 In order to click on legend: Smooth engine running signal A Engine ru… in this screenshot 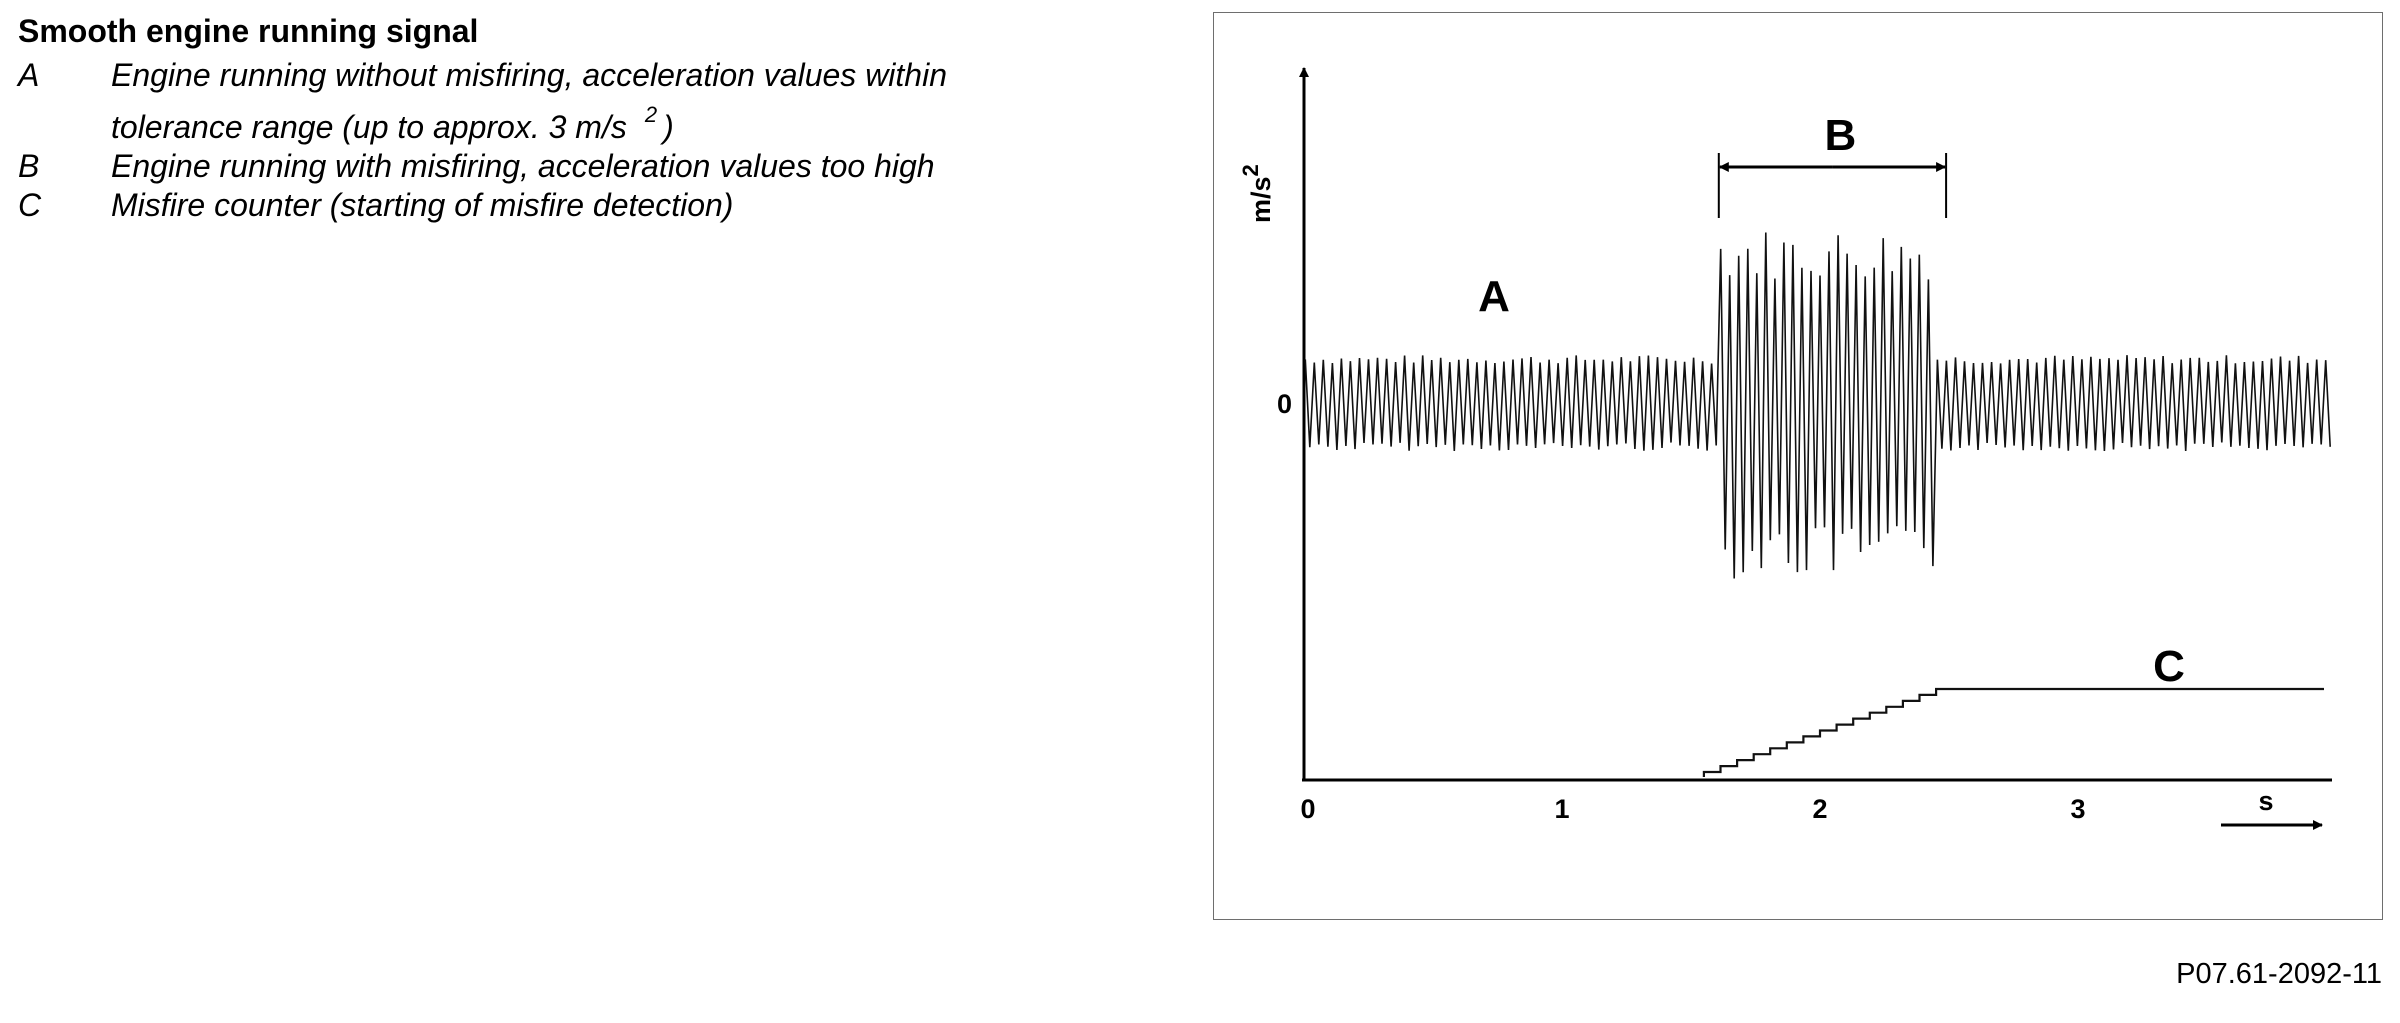, I will do `click(583, 118)`.